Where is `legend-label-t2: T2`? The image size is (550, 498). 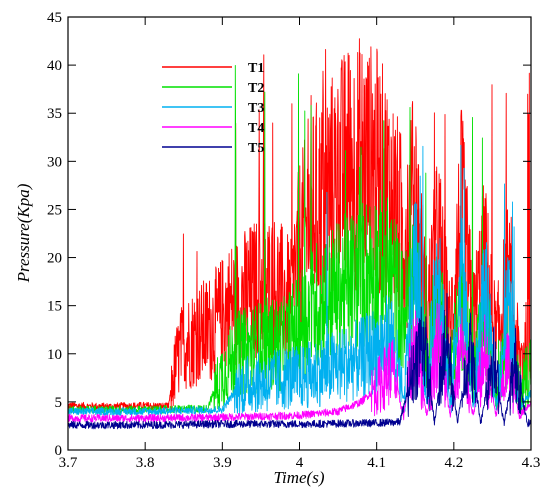 legend-label-t2: T2 is located at coordinates (256, 88).